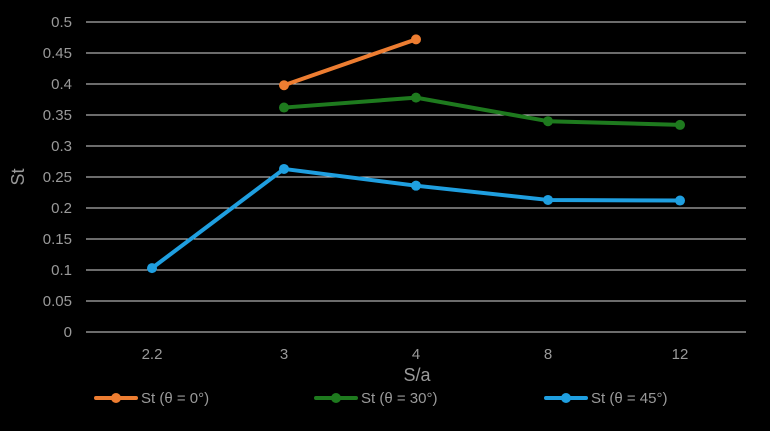 The width and height of the screenshot is (770, 431). What do you see at coordinates (57, 115) in the screenshot?
I see `y-tick-label: 0.35` at bounding box center [57, 115].